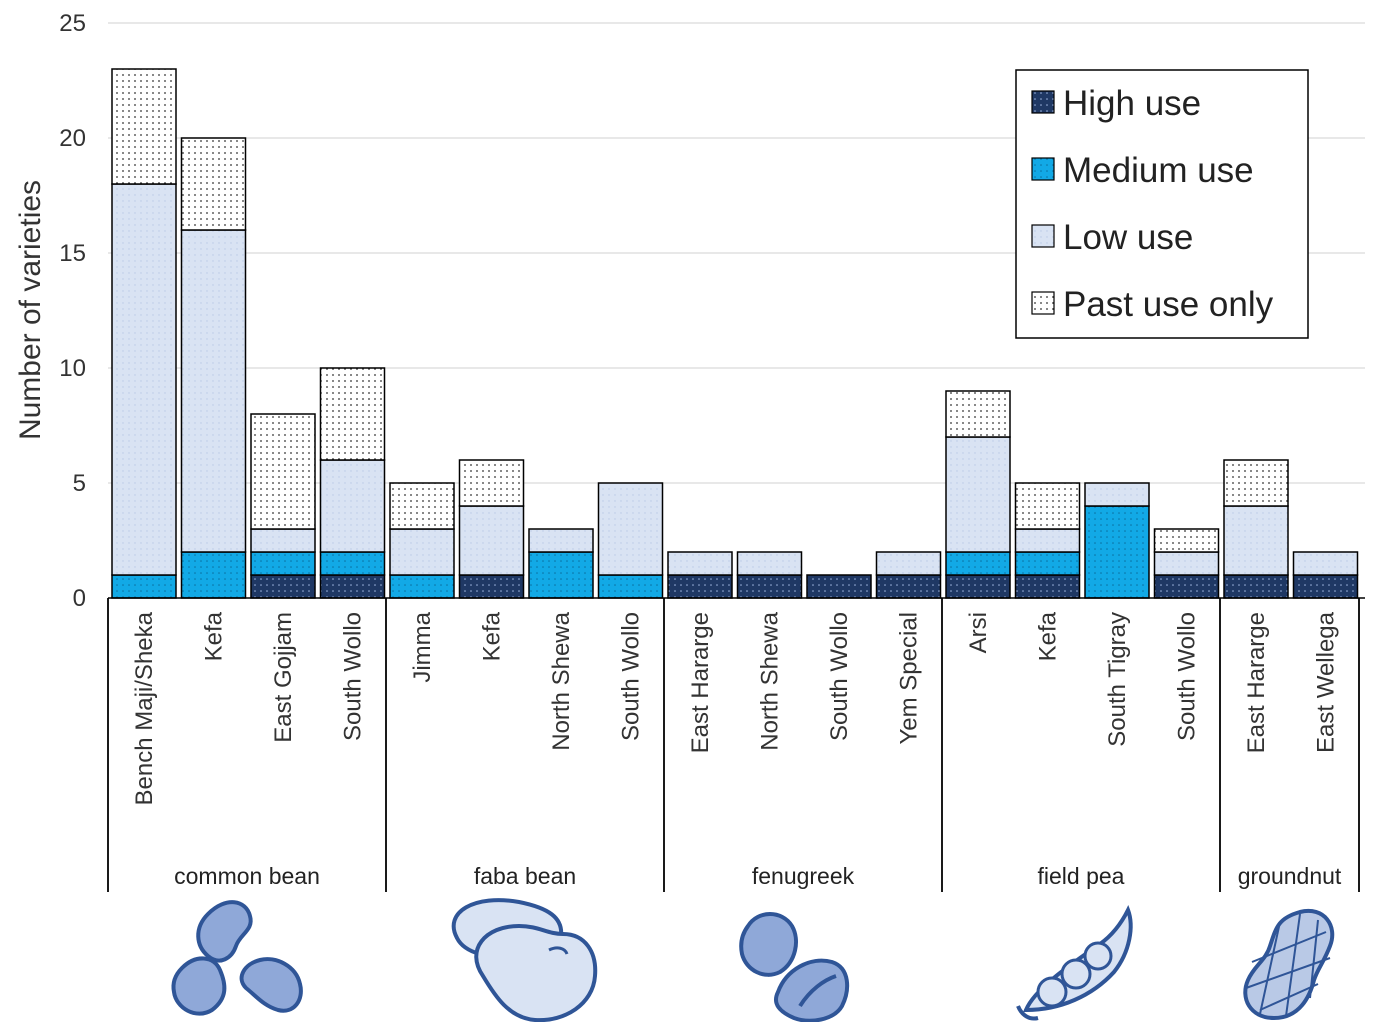 The height and width of the screenshot is (1022, 1376). I want to click on y-axis: 0 5 10 15 20 25, so click(72, 311).